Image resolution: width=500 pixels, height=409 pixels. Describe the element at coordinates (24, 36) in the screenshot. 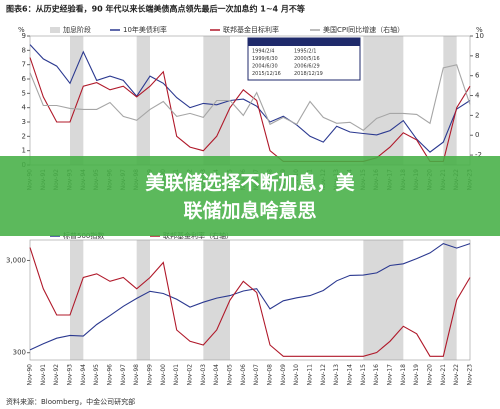

I see `y-tick-label: 9` at that location.